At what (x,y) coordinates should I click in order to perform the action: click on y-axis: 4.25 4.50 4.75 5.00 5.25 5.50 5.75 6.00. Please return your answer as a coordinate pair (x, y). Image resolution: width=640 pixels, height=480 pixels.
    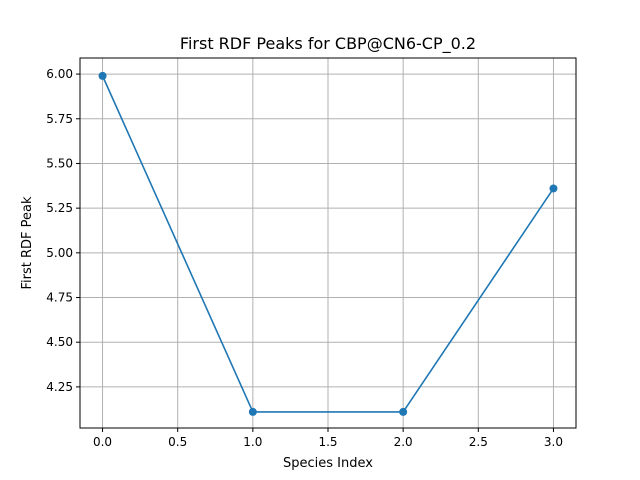
    Looking at the image, I should click on (63, 230).